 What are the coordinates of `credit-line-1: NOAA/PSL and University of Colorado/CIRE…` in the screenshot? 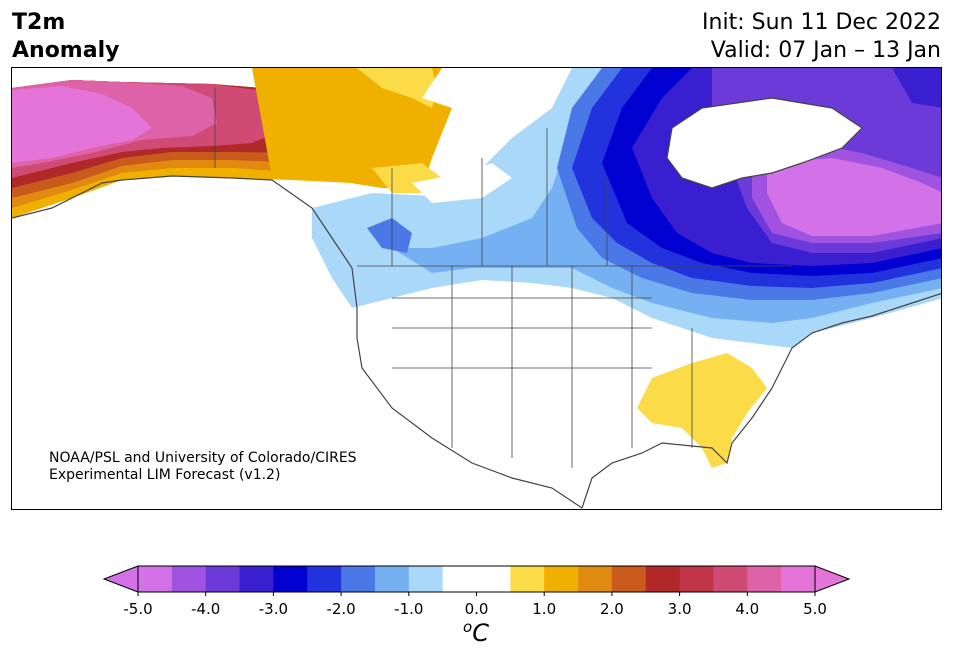 It's located at (203, 458).